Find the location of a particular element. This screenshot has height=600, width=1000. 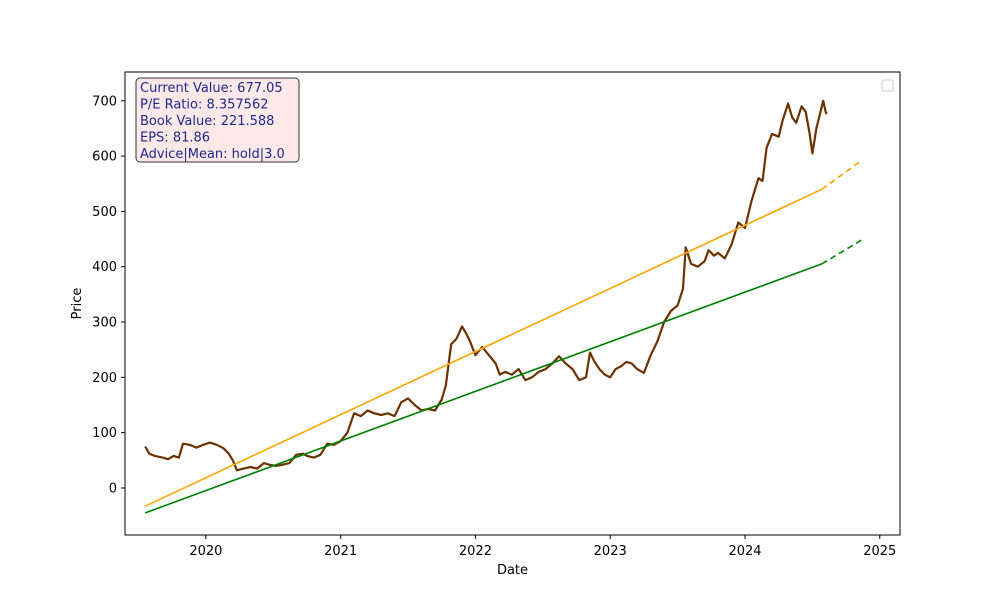

info-line: P/E Ratio: 8.357562 is located at coordinates (204, 105).